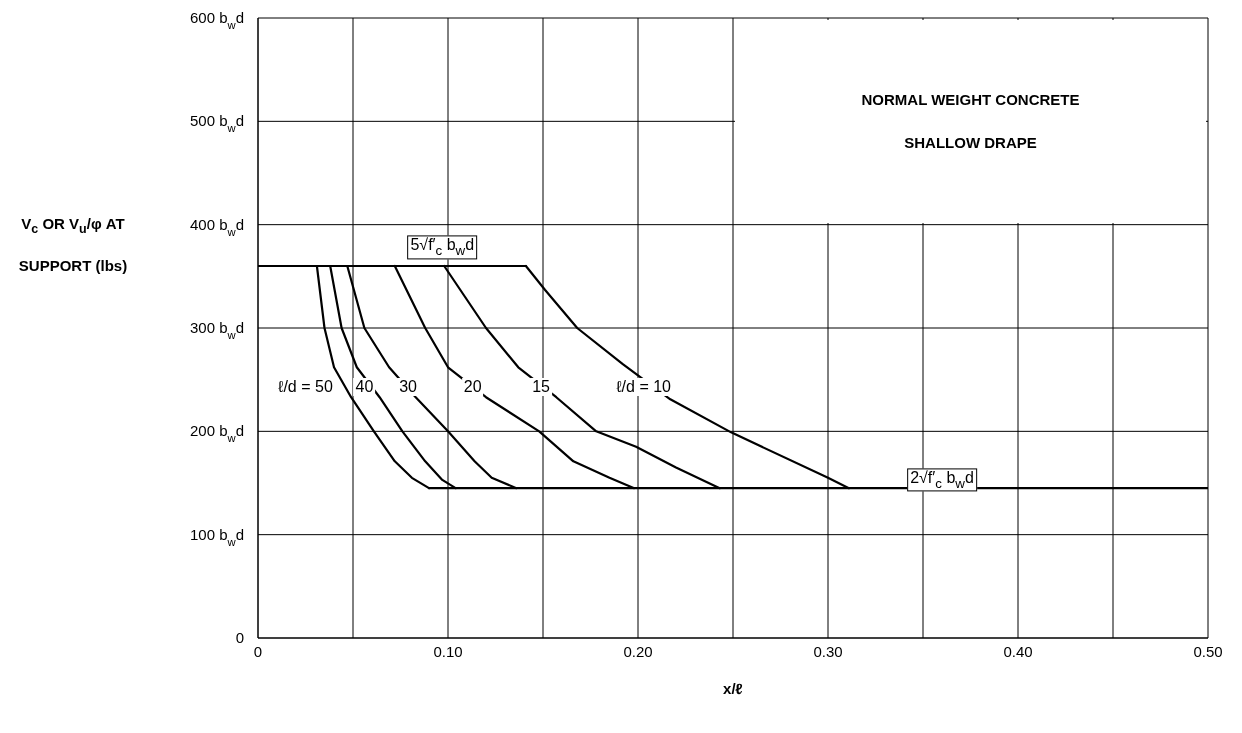  What do you see at coordinates (541, 386) in the screenshot?
I see `annotation: 15` at bounding box center [541, 386].